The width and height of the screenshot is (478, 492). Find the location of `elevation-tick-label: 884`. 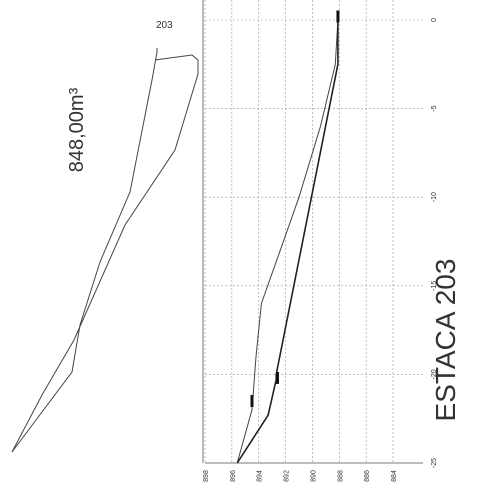

elevation-tick-label: 884 is located at coordinates (394, 476).